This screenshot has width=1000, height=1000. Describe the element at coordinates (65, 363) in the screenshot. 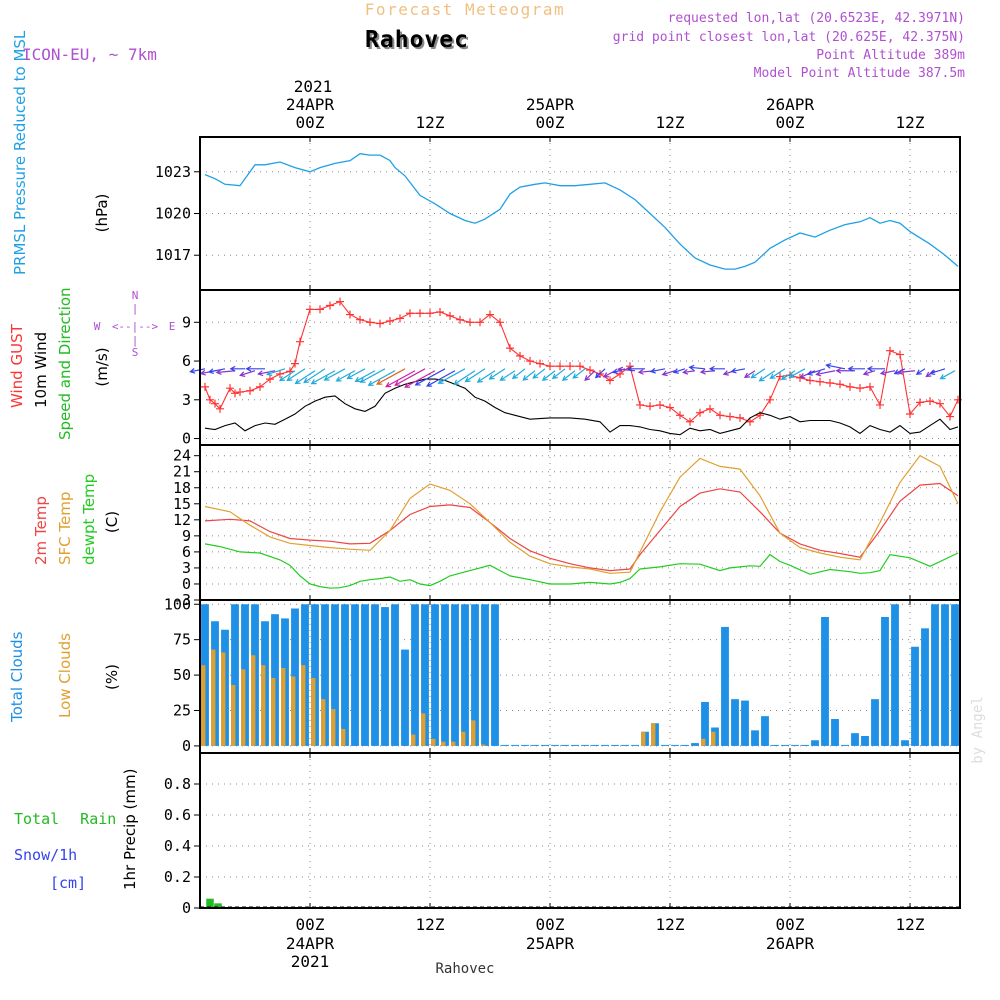

I see `wind-speed-dir-label: Speed and Direction` at that location.